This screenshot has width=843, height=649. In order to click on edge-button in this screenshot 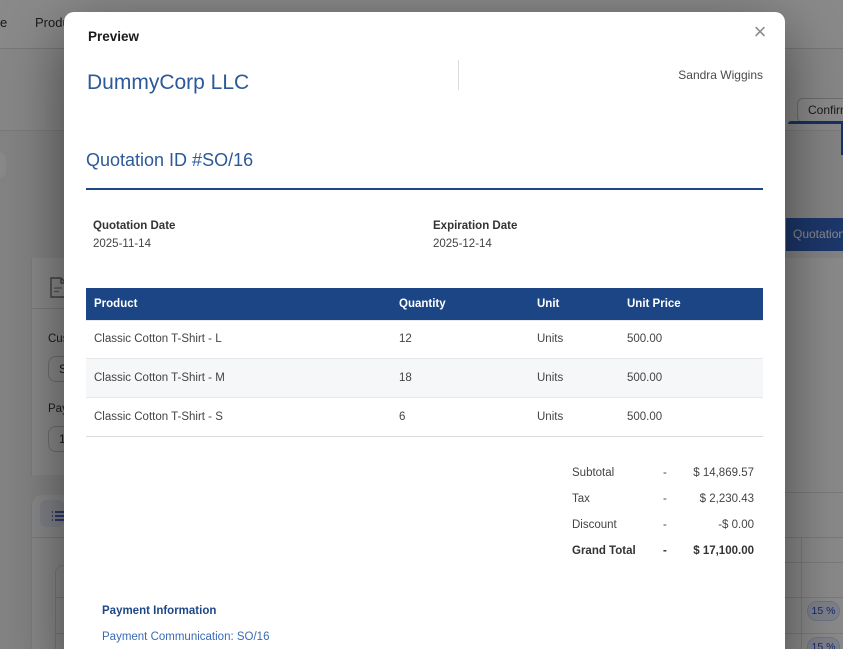, I will do `click(3, 165)`.